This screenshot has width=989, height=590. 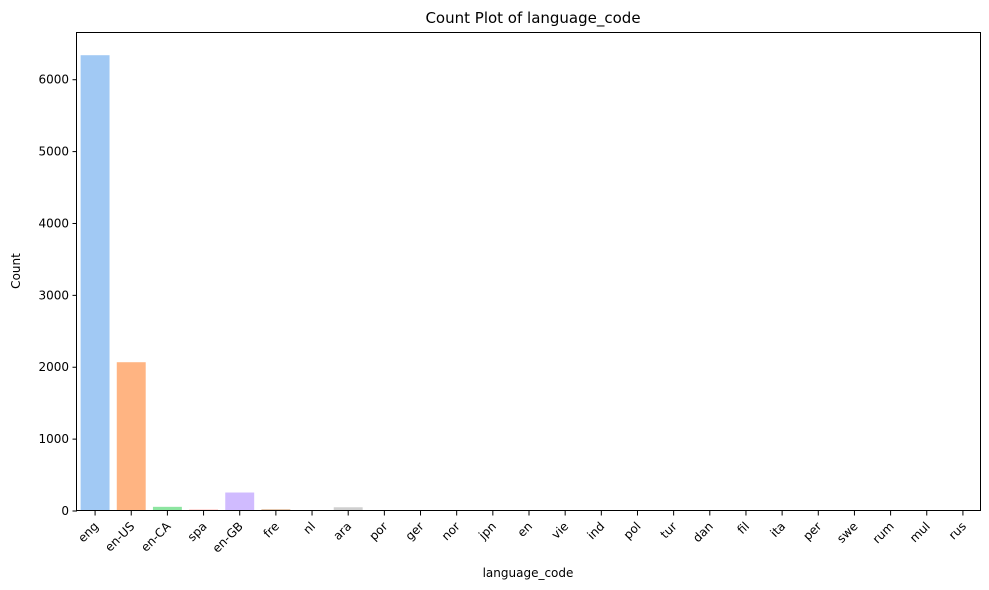 What do you see at coordinates (240, 501) in the screenshot?
I see `bar-en-GB` at bounding box center [240, 501].